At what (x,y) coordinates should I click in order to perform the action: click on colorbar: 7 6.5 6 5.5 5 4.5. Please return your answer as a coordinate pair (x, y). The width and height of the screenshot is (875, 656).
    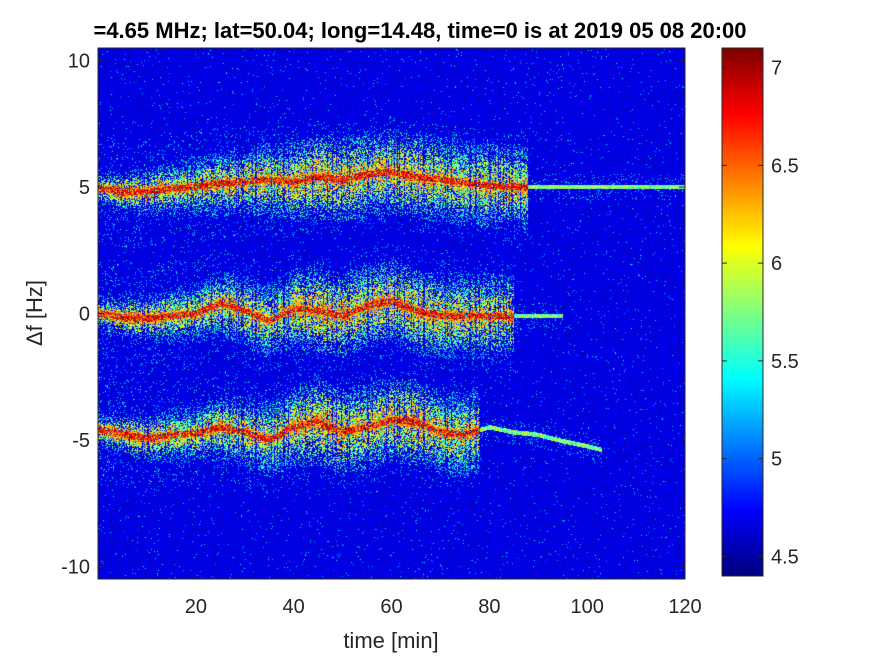
    Looking at the image, I should click on (760, 312).